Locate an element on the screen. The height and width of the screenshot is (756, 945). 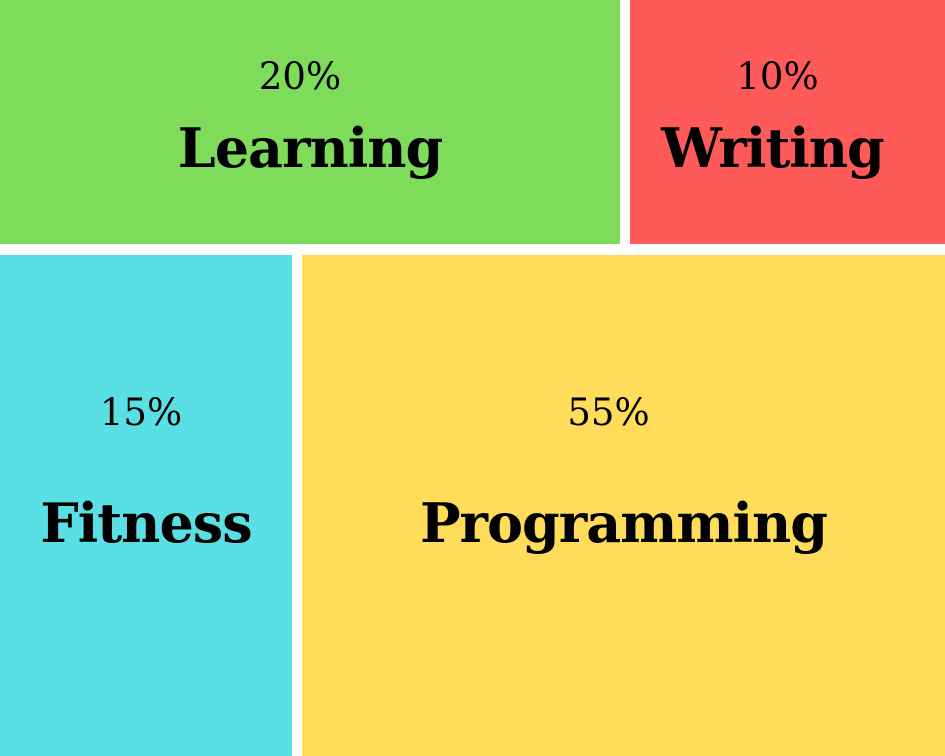
tile-learning-percent: 20% is located at coordinates (300, 76).